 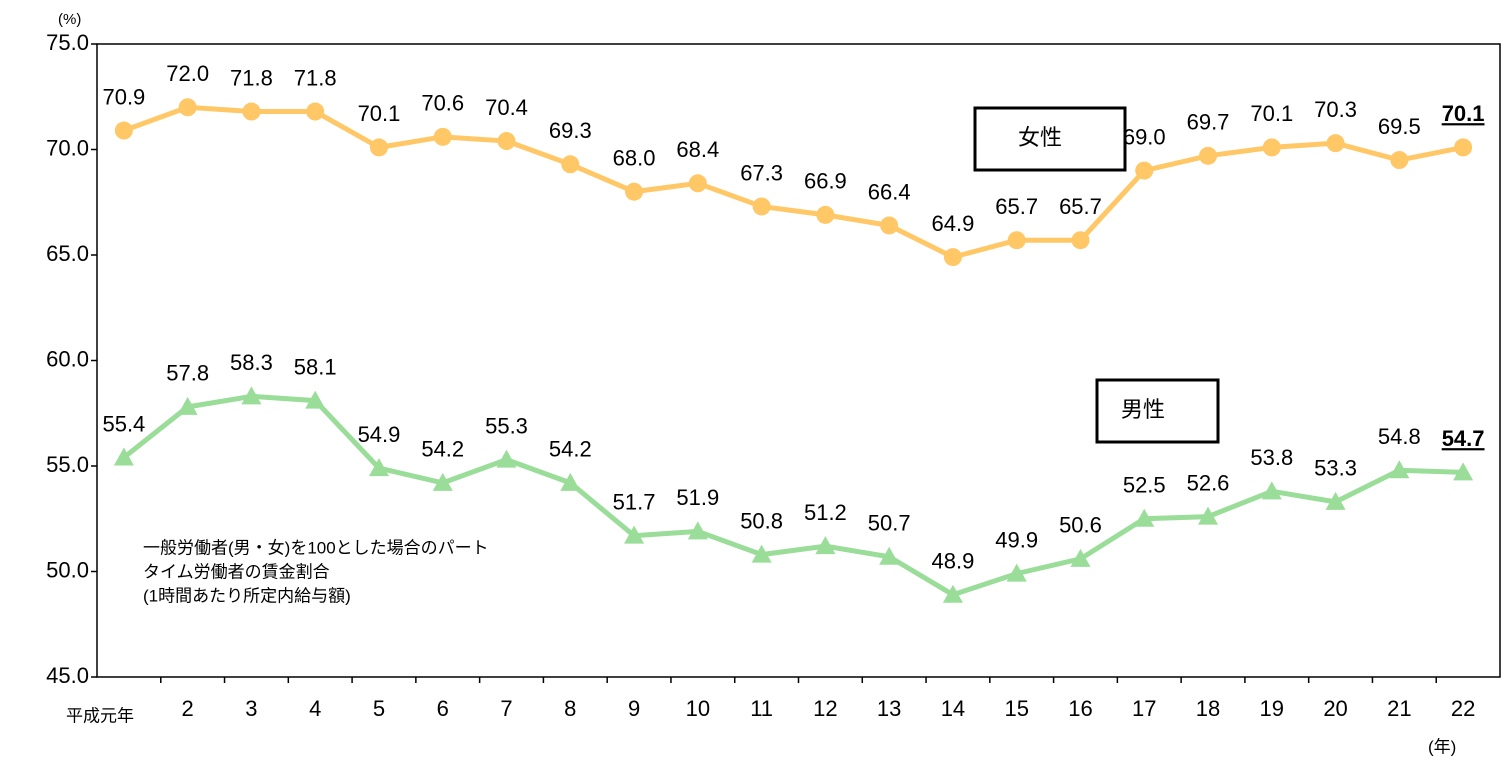 I want to click on x-tick-label: 3, so click(x=251, y=708).